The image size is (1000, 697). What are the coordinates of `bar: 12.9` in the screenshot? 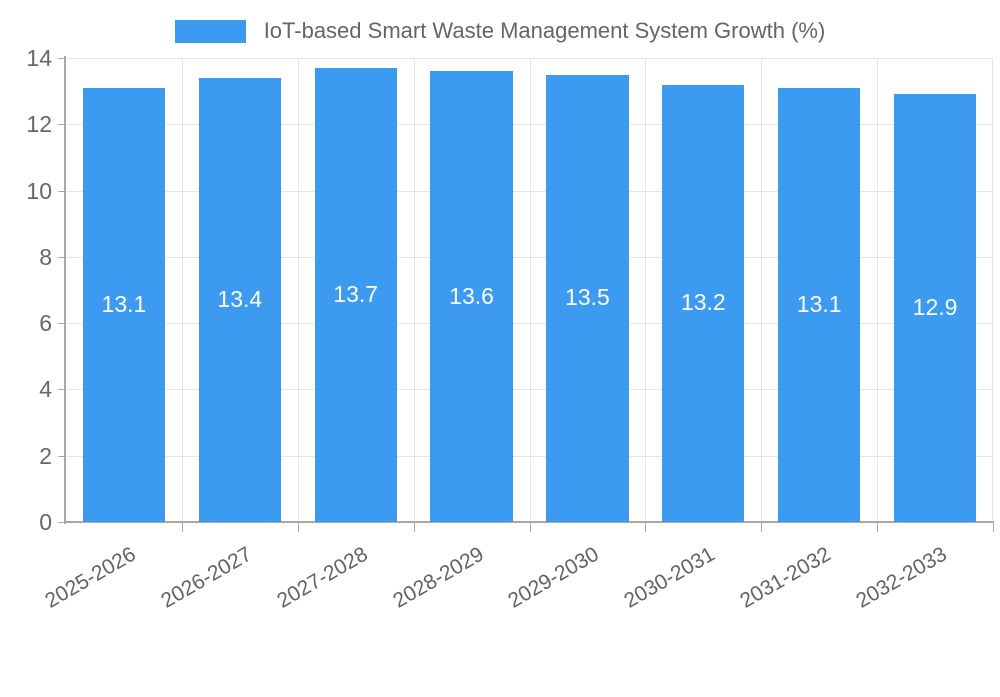 It's located at (935, 308).